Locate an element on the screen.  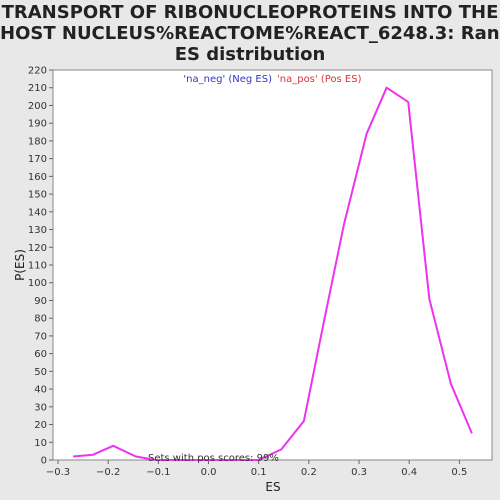
y-tick-label: 60 is located at coordinates (40, 354).